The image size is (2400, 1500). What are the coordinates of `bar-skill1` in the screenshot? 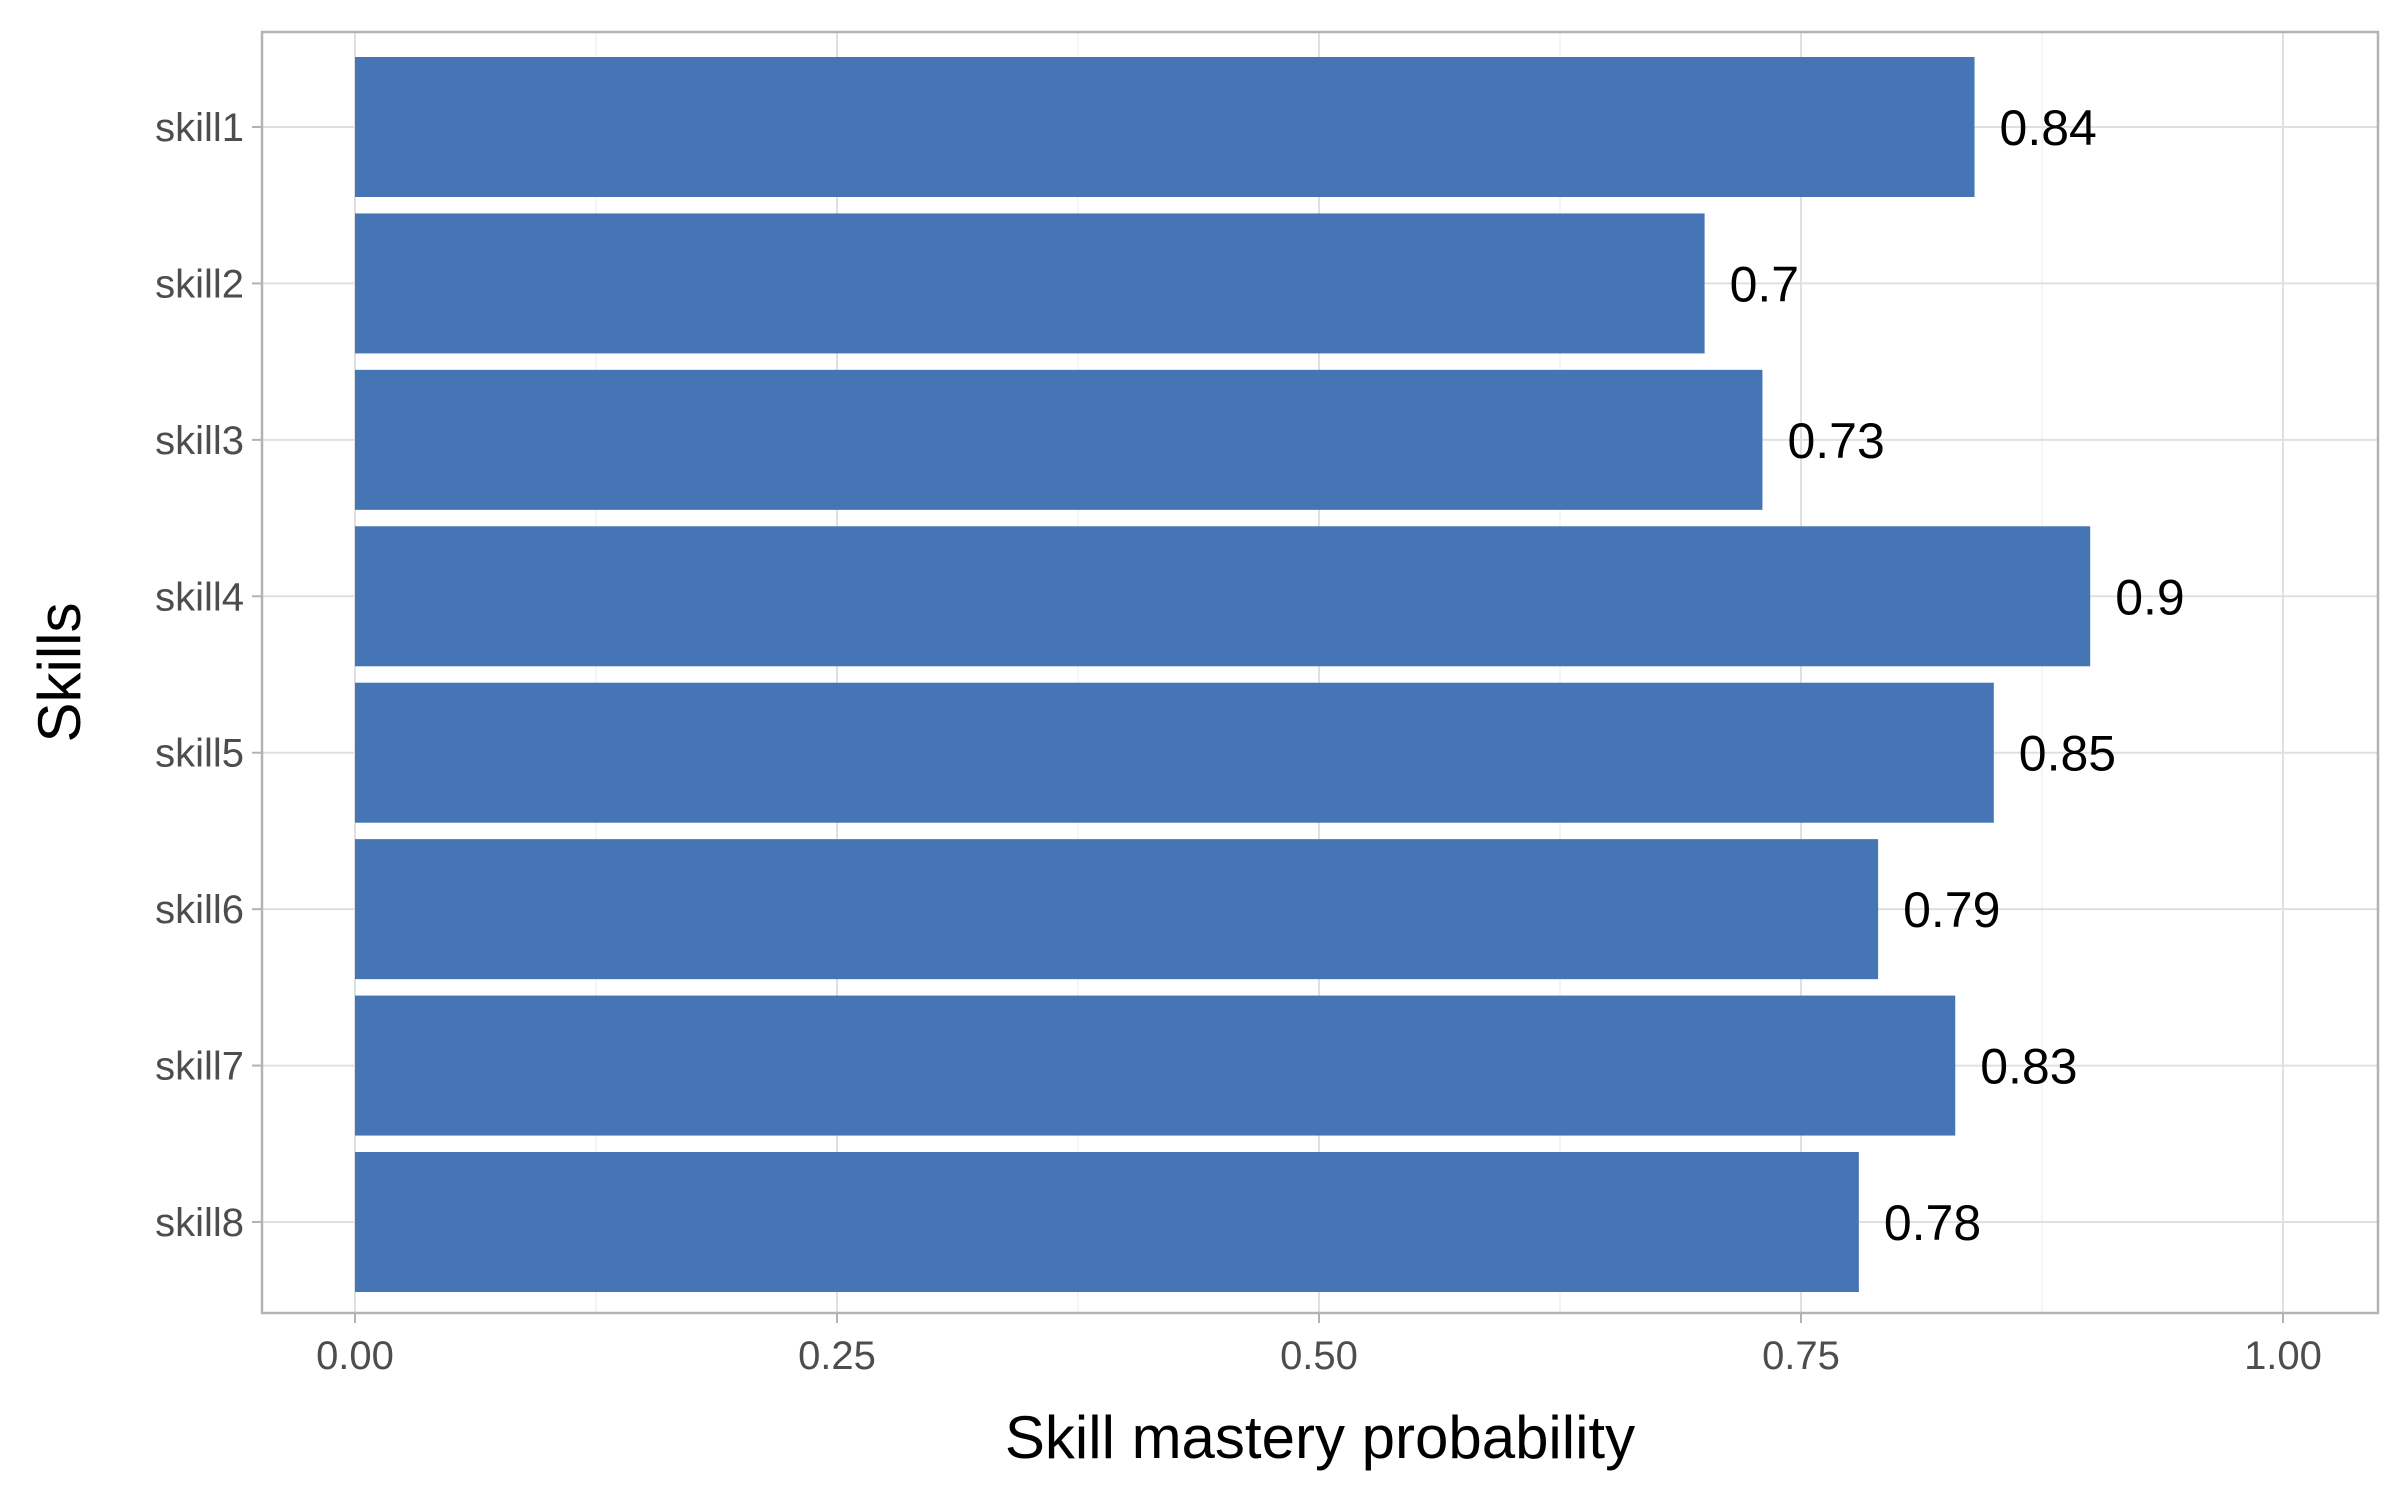 It's located at (1165, 127).